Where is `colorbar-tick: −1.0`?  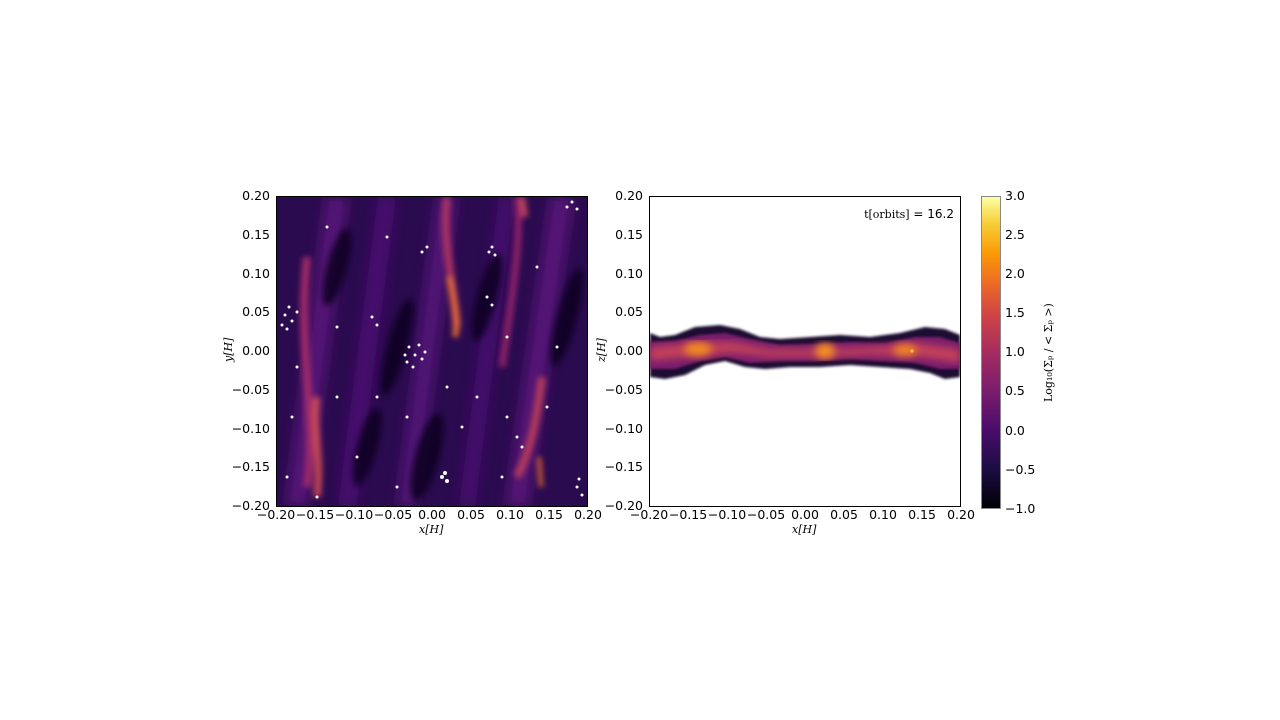
colorbar-tick: −1.0 is located at coordinates (1020, 508).